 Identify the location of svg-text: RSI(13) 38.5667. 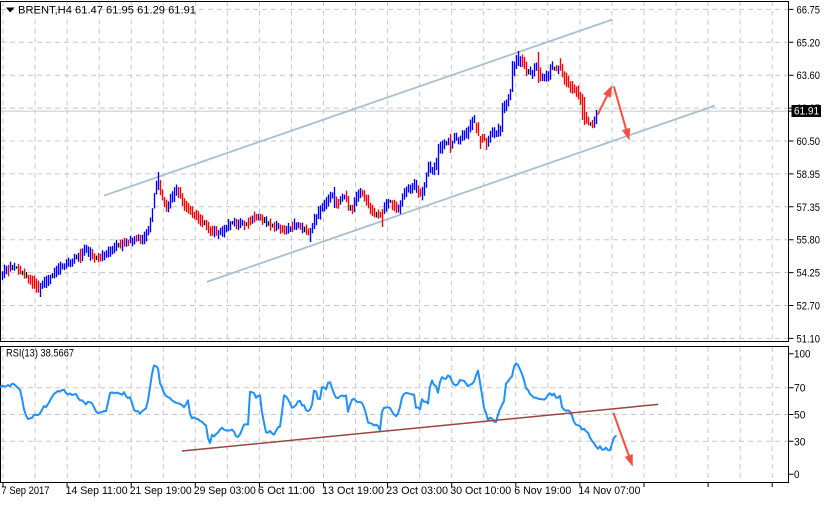
(40, 354).